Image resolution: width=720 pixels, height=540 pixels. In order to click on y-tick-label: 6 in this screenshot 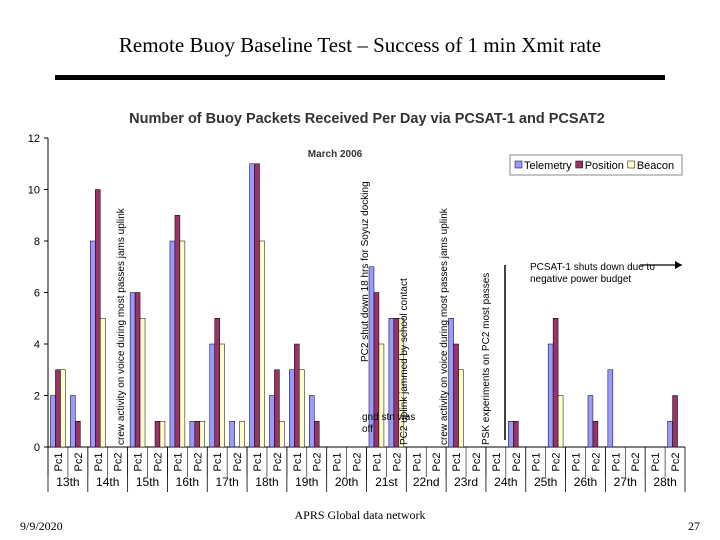, I will do `click(37, 294)`.